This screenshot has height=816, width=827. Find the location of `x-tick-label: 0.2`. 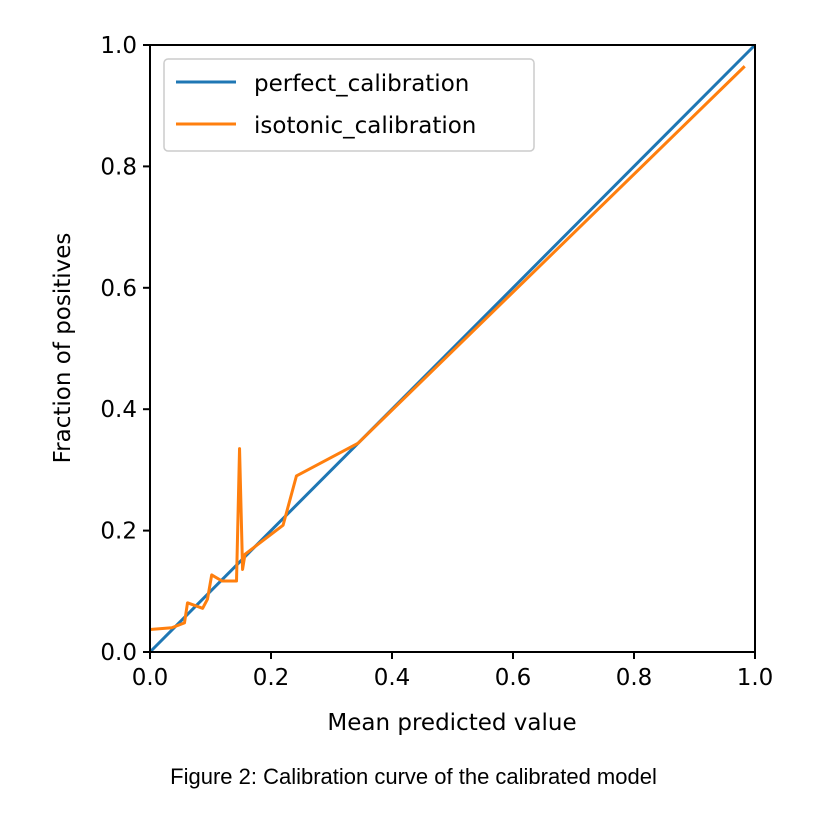

x-tick-label: 0.2 is located at coordinates (271, 678).